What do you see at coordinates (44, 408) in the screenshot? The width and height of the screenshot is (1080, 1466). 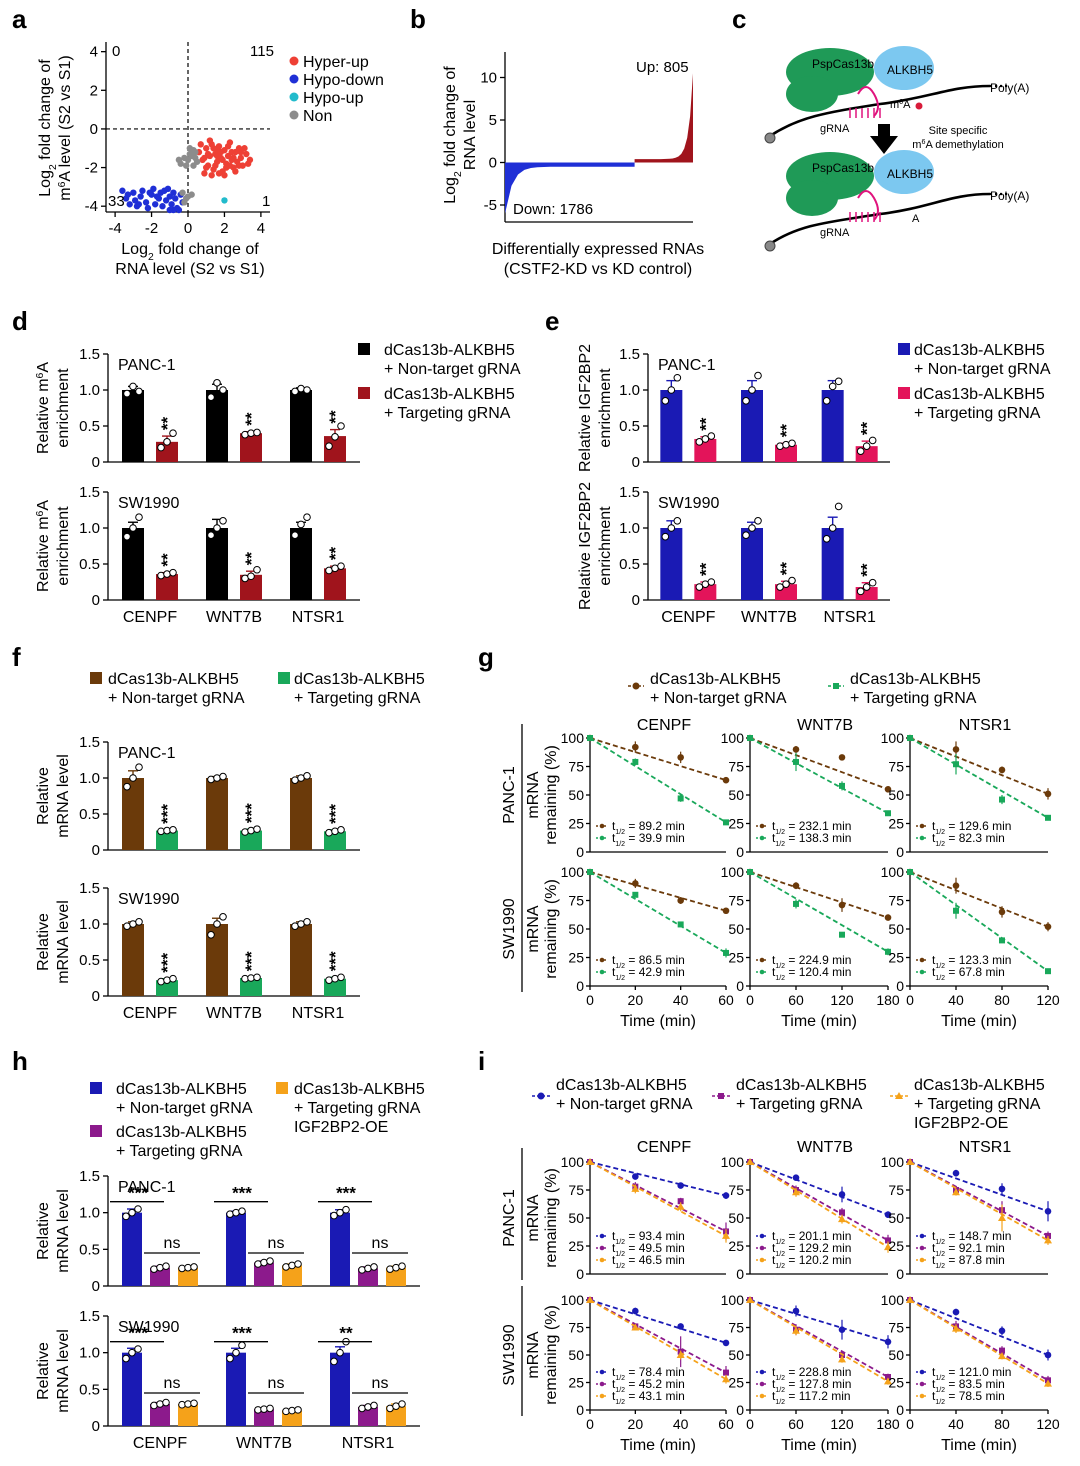 I see `d-ylabel-top-1: Relative m6A` at bounding box center [44, 408].